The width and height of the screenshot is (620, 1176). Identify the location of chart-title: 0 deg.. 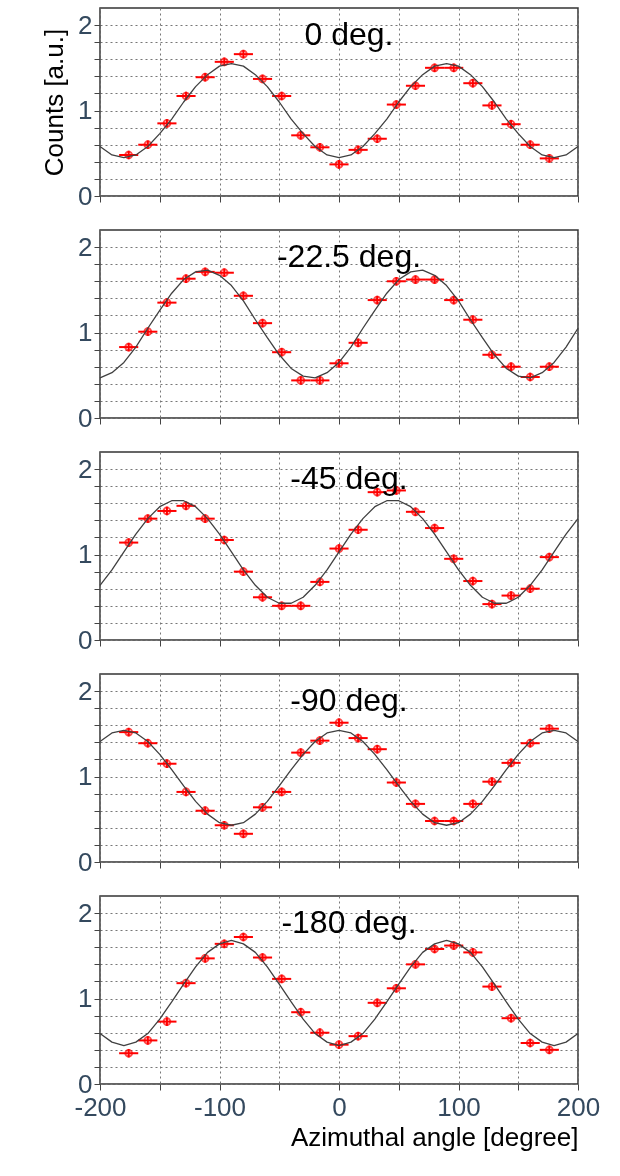
(349, 34).